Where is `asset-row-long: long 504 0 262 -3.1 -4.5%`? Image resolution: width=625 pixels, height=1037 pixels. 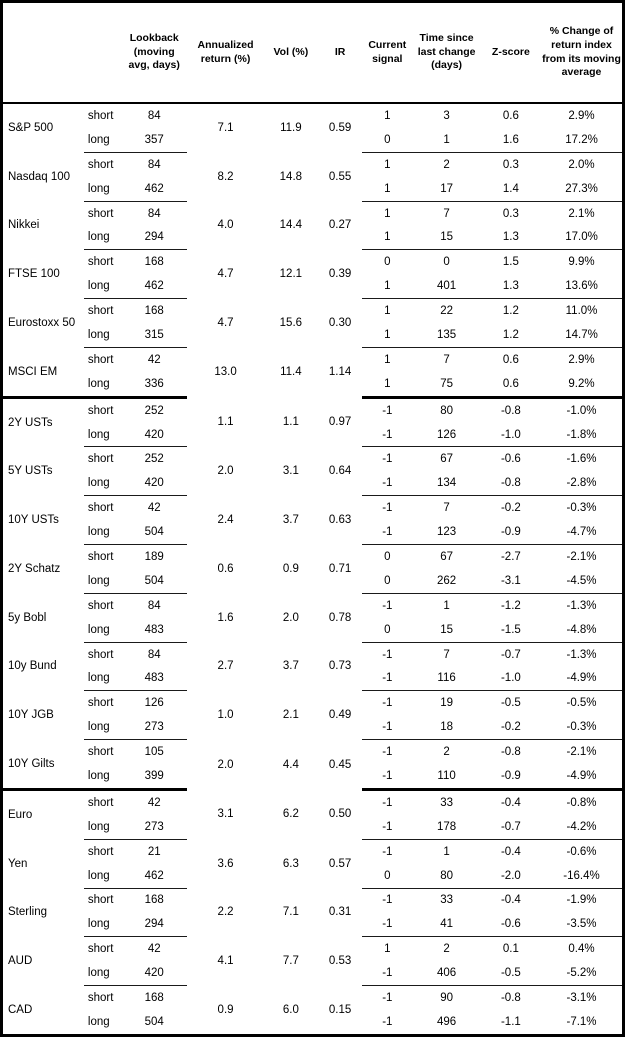 asset-row-long: long 504 0 262 -3.1 -4.5% is located at coordinates (313, 581).